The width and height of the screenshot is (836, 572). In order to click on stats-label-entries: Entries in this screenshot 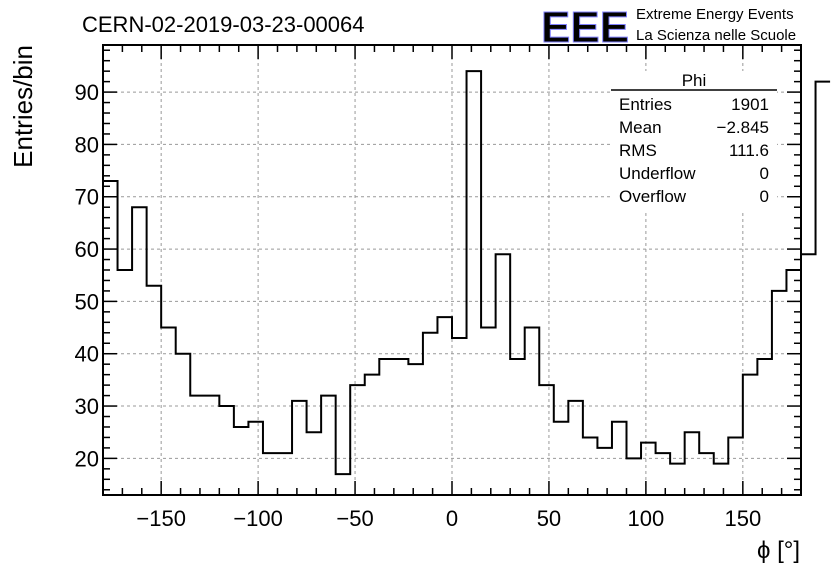, I will do `click(645, 104)`.